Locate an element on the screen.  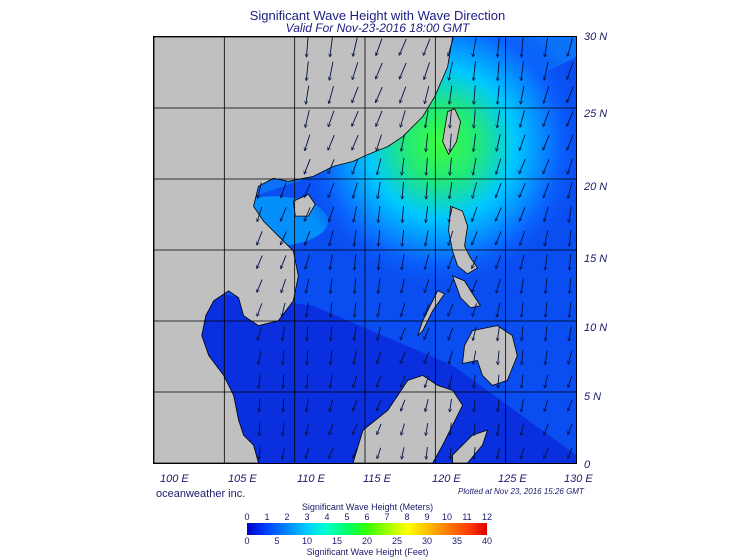
lat-label-5n: 5 N is located at coordinates (593, 397).